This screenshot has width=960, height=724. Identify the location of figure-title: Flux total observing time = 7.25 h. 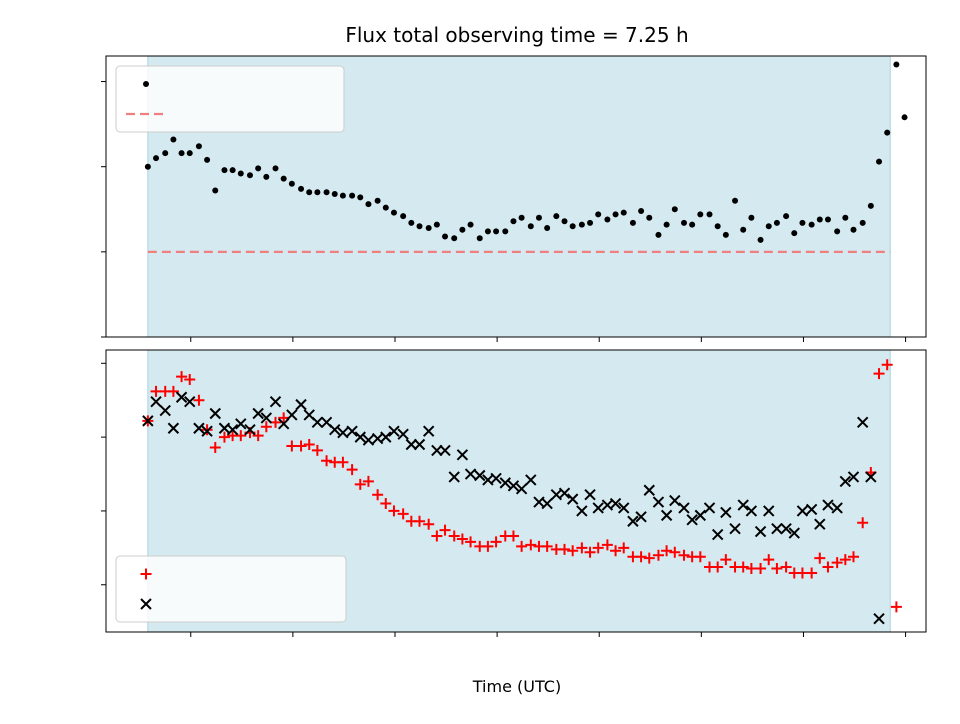
(516, 35).